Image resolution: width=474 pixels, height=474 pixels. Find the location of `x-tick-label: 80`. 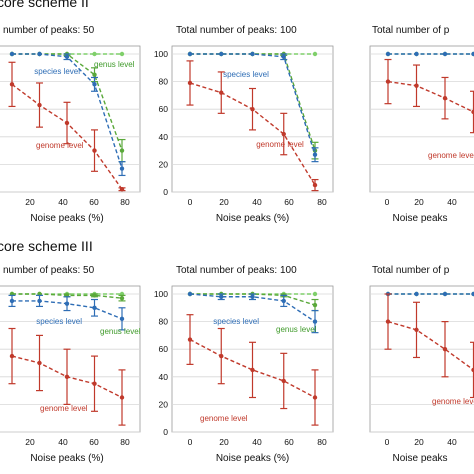

x-tick-label: 80 is located at coordinates (322, 202).